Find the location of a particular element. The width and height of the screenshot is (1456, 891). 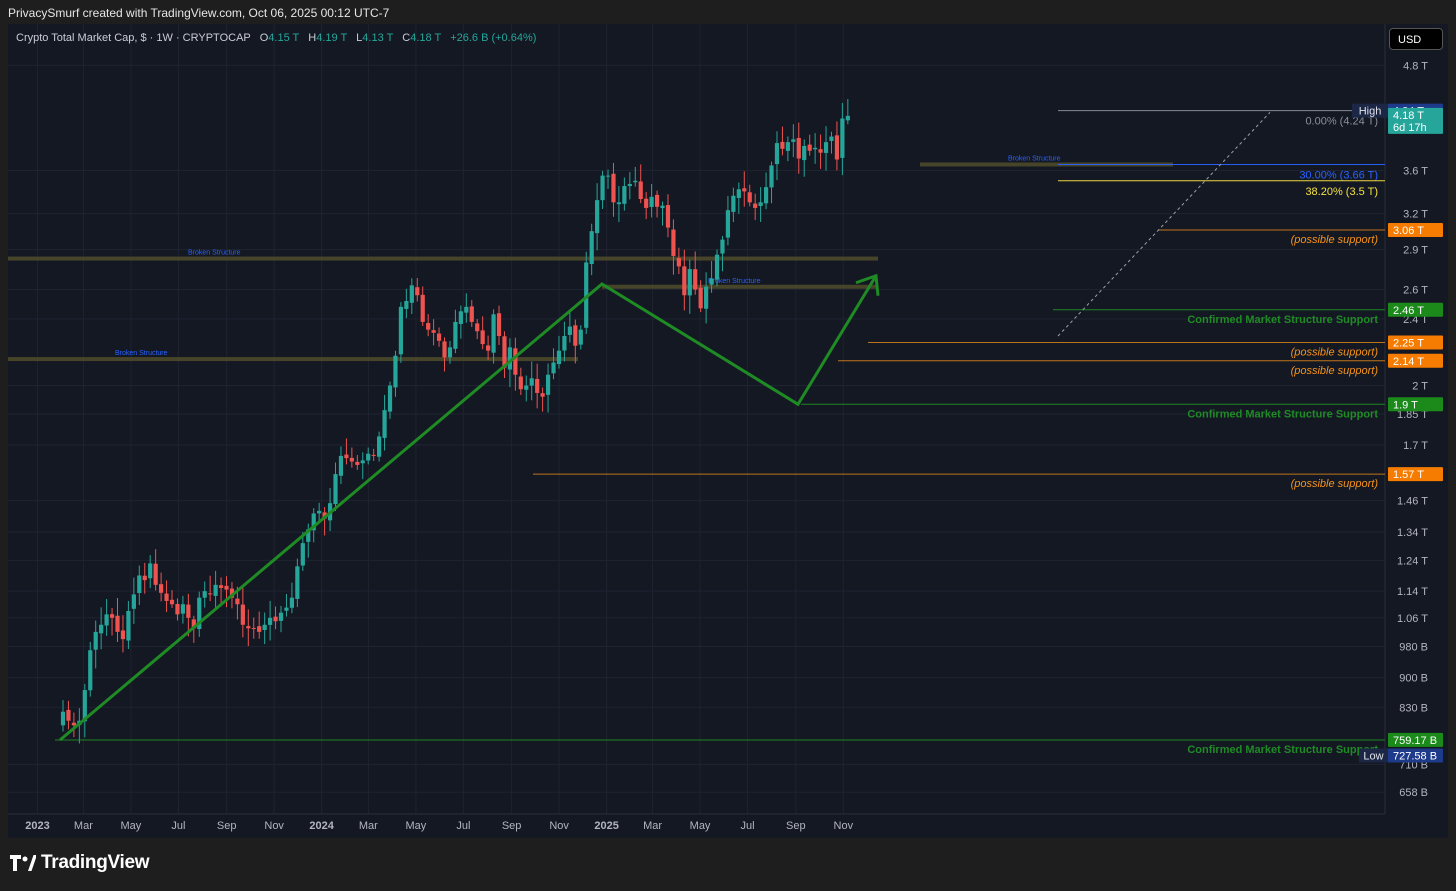

price-tick-label: 2.4 T is located at coordinates (1415, 320).